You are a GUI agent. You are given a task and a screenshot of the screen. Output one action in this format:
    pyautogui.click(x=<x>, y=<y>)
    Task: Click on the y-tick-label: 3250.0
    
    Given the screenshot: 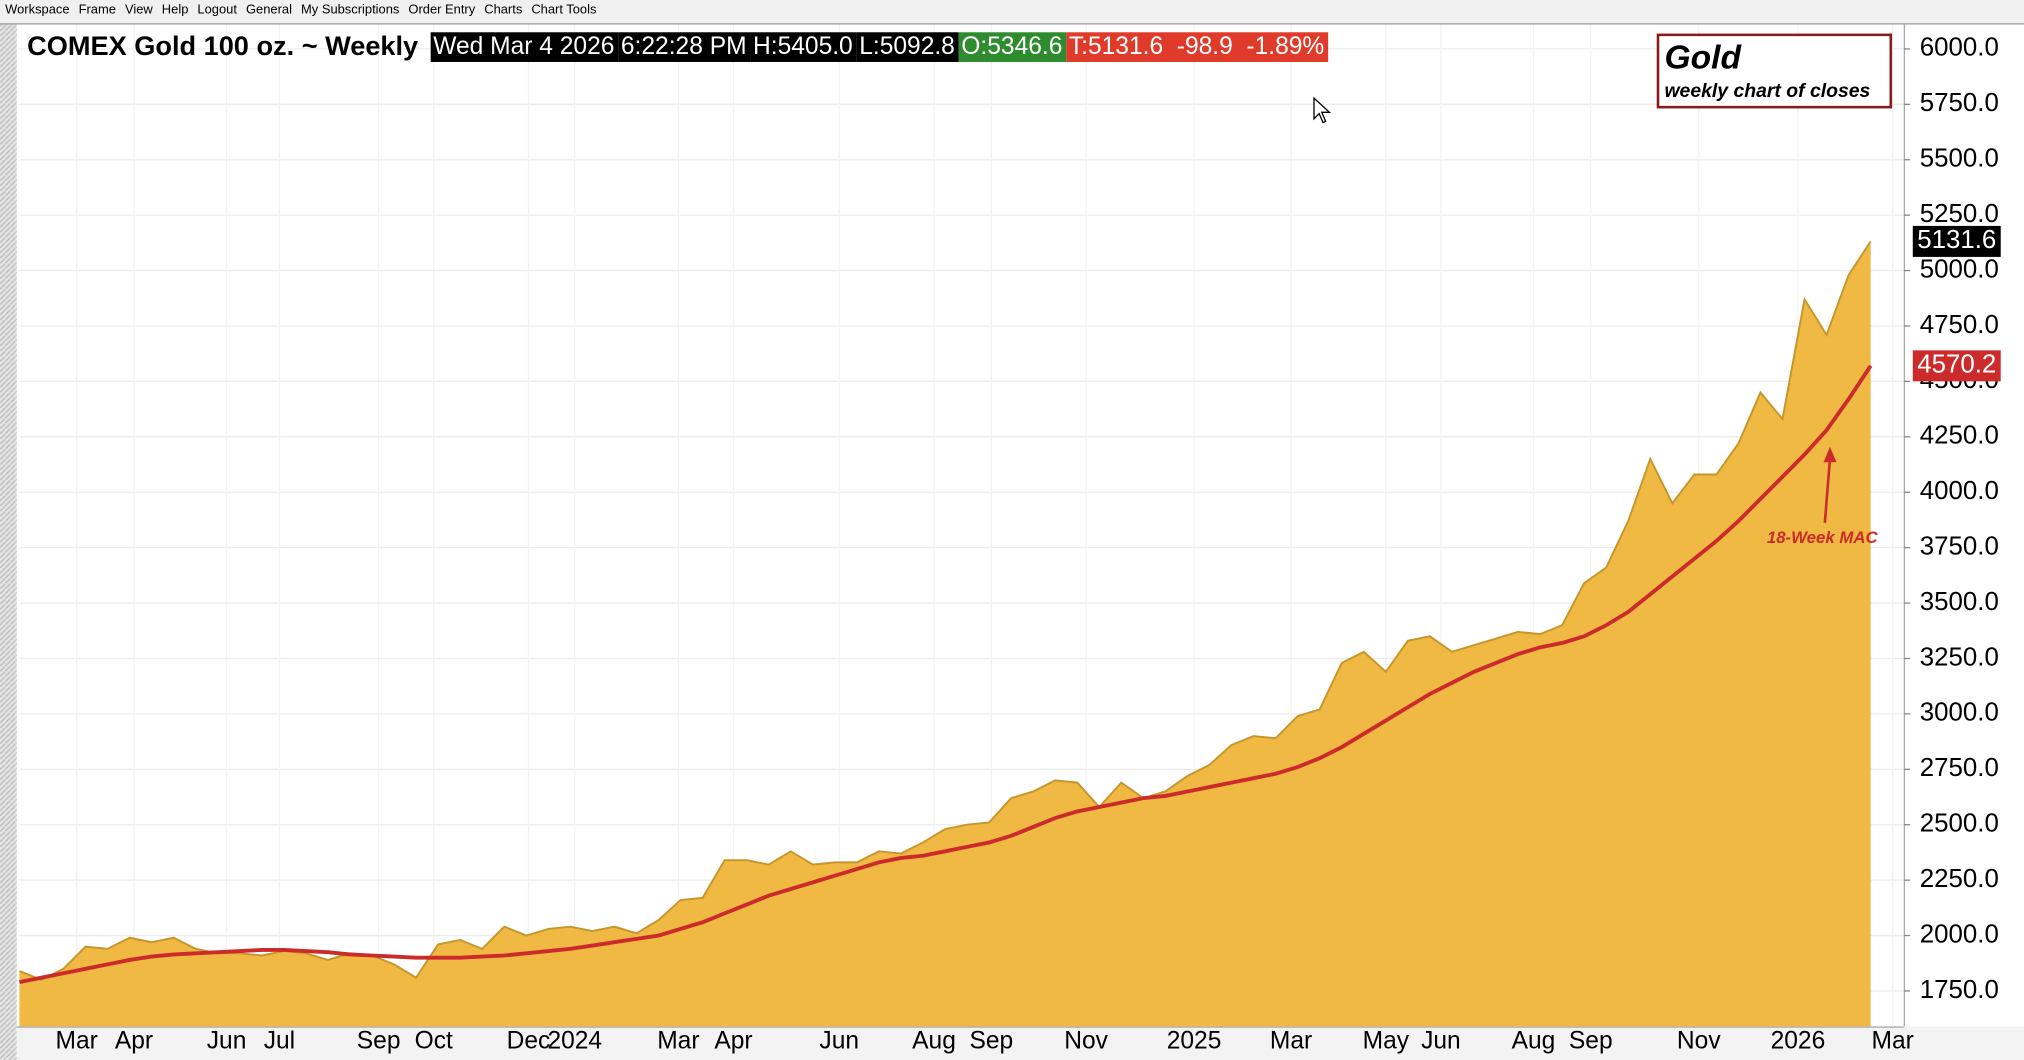 What is the action you would take?
    pyautogui.click(x=1959, y=657)
    